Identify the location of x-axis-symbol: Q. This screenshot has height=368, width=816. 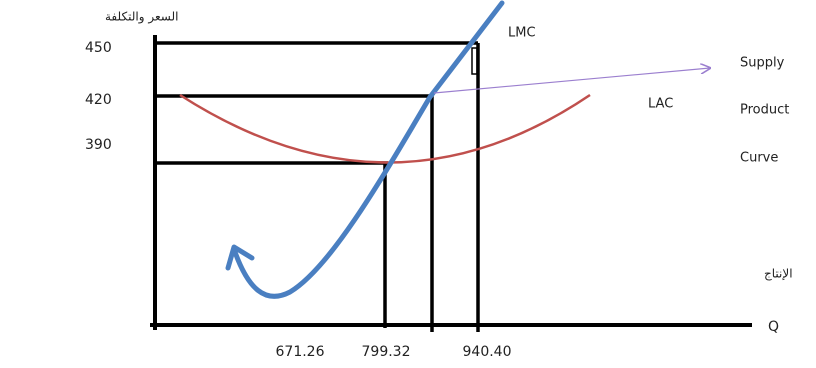
(773, 327).